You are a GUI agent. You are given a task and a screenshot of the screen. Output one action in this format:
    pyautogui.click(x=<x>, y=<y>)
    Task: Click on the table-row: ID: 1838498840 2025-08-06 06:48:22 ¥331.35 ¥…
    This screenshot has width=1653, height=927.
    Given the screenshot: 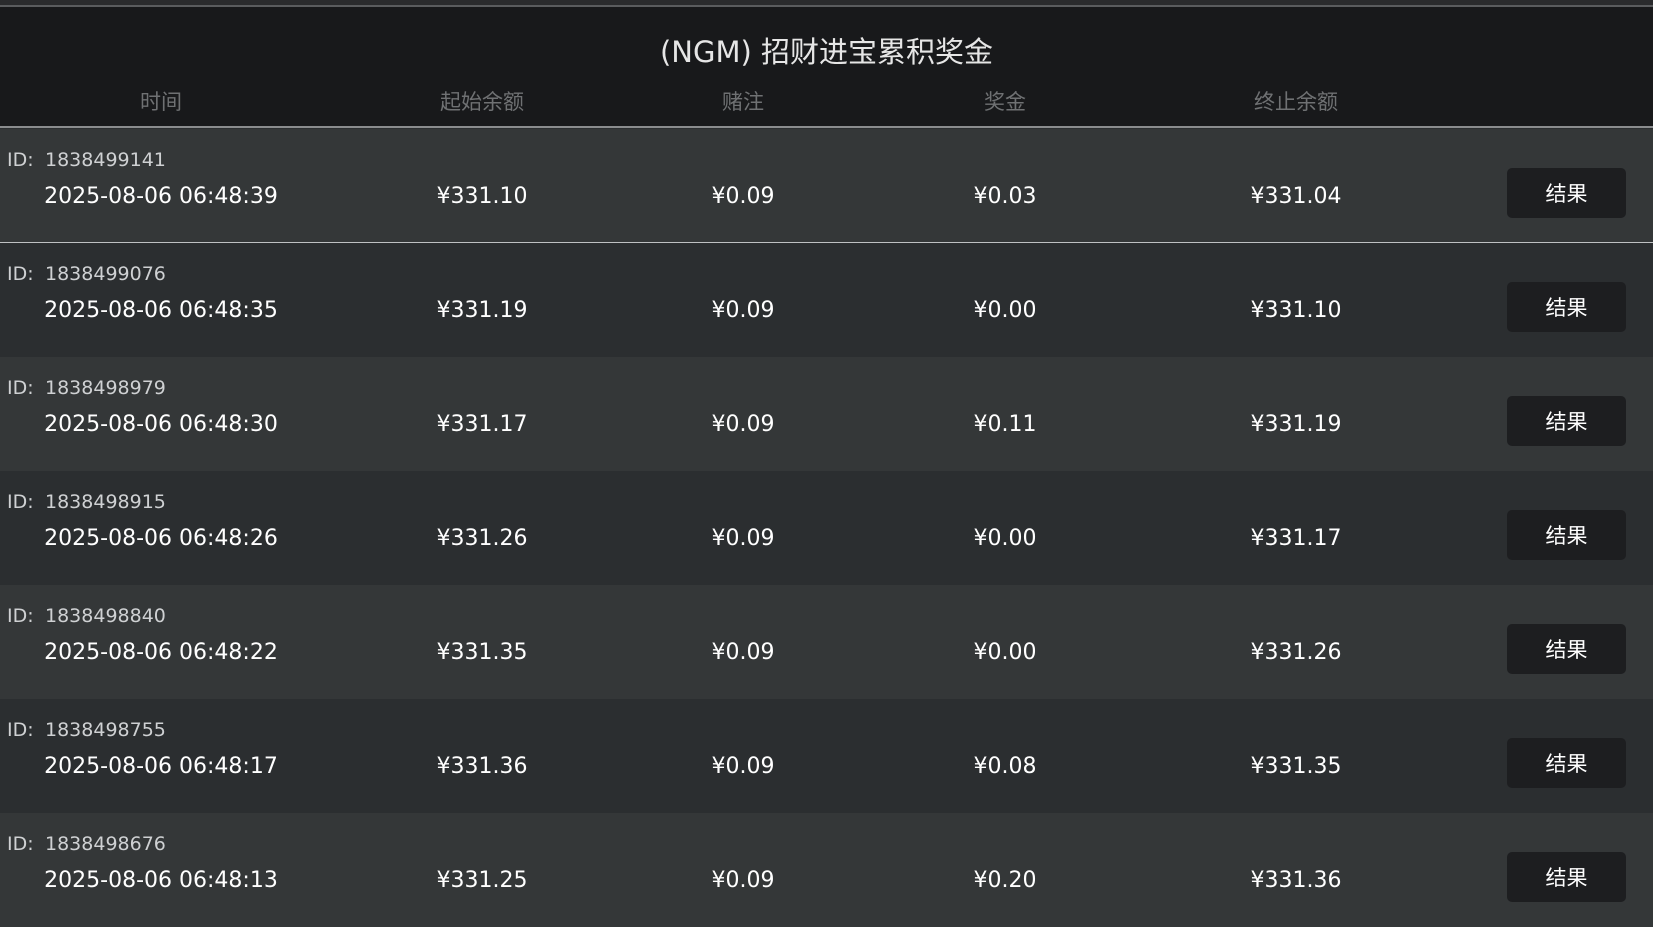 What is the action you would take?
    pyautogui.click(x=826, y=642)
    